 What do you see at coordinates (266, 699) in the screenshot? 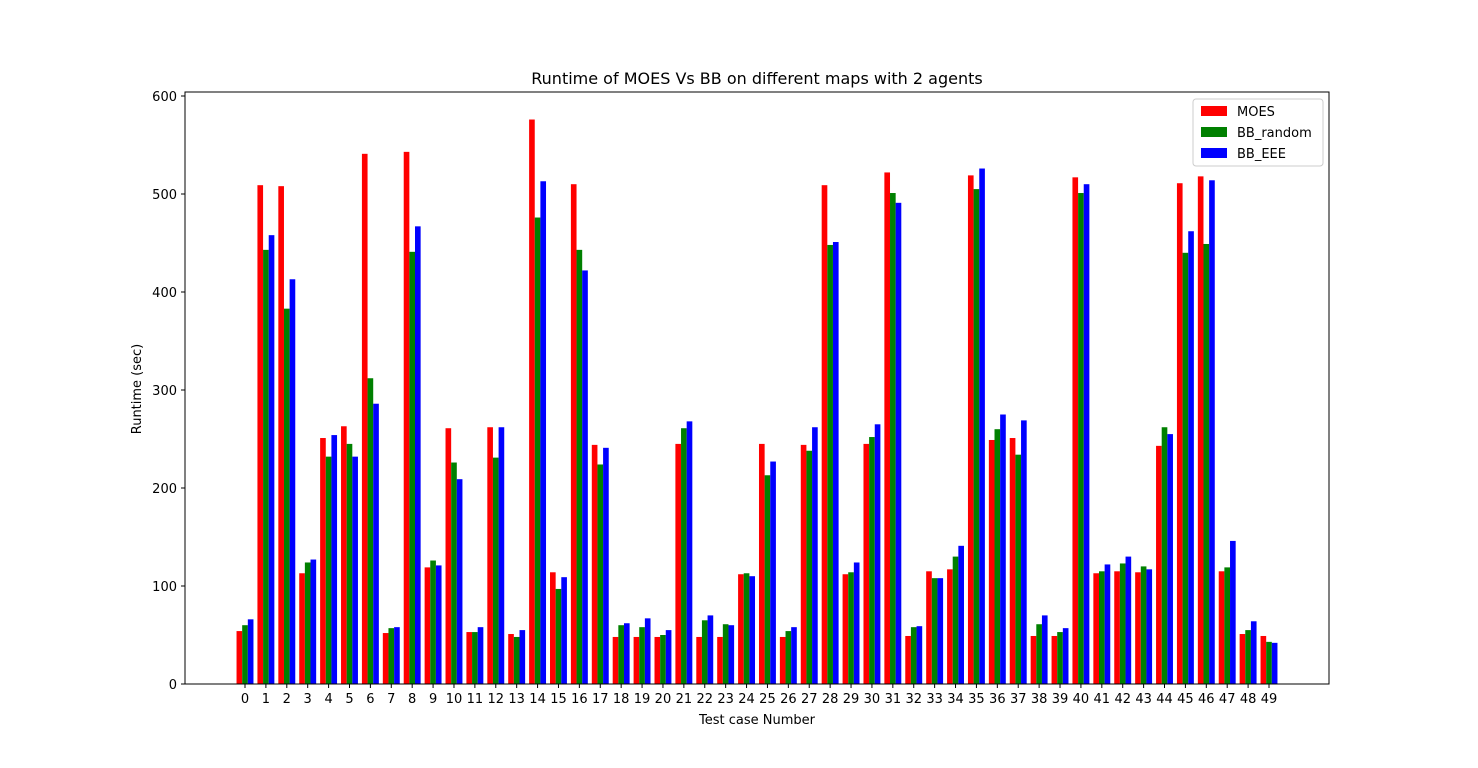
I see `x-tick-label: 1` at bounding box center [266, 699].